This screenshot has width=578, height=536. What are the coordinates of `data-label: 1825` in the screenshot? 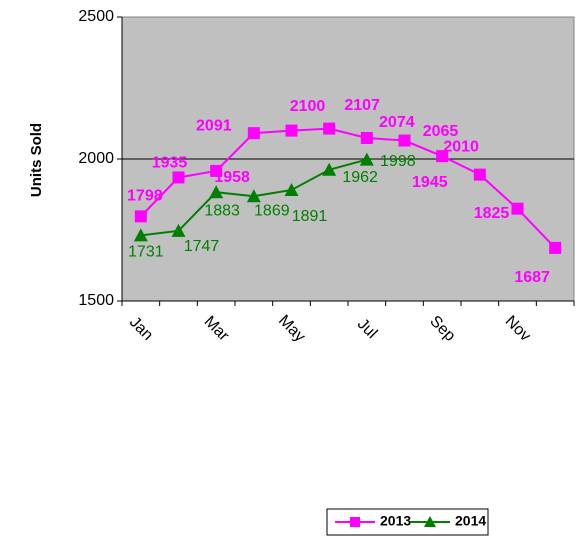 It's located at (492, 213).